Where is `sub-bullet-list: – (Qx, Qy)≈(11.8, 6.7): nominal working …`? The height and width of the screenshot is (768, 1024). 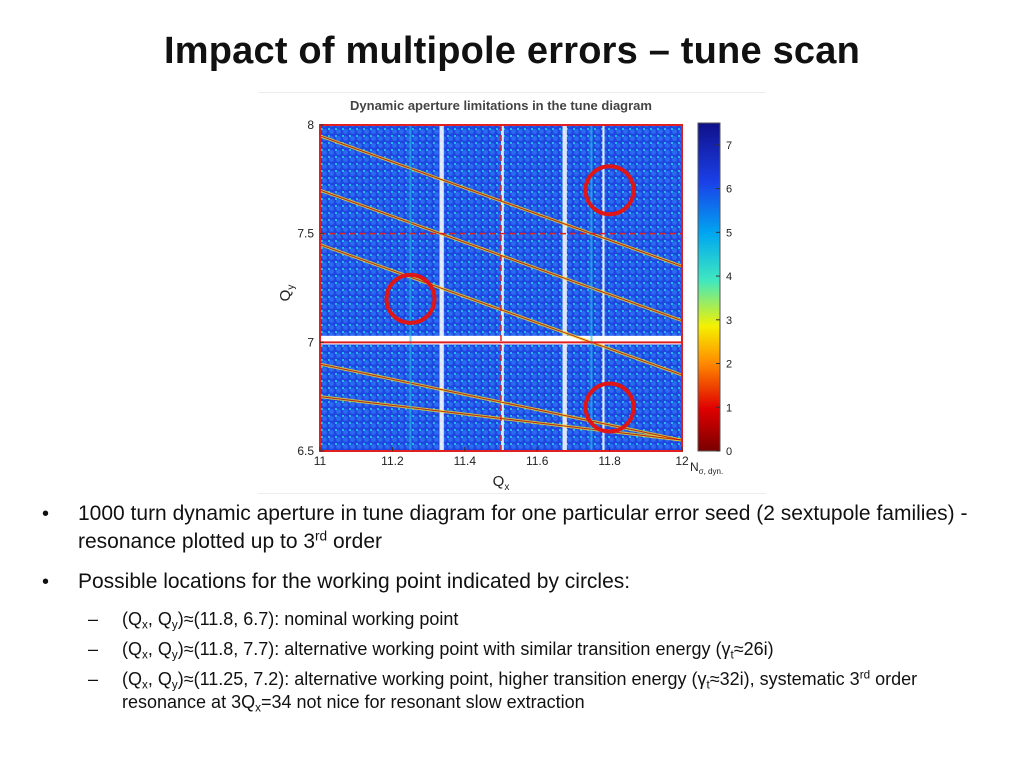 sub-bullet-list: – (Qx, Qy)≈(11.8, 6.7): nominal working … is located at coordinates (515, 661).